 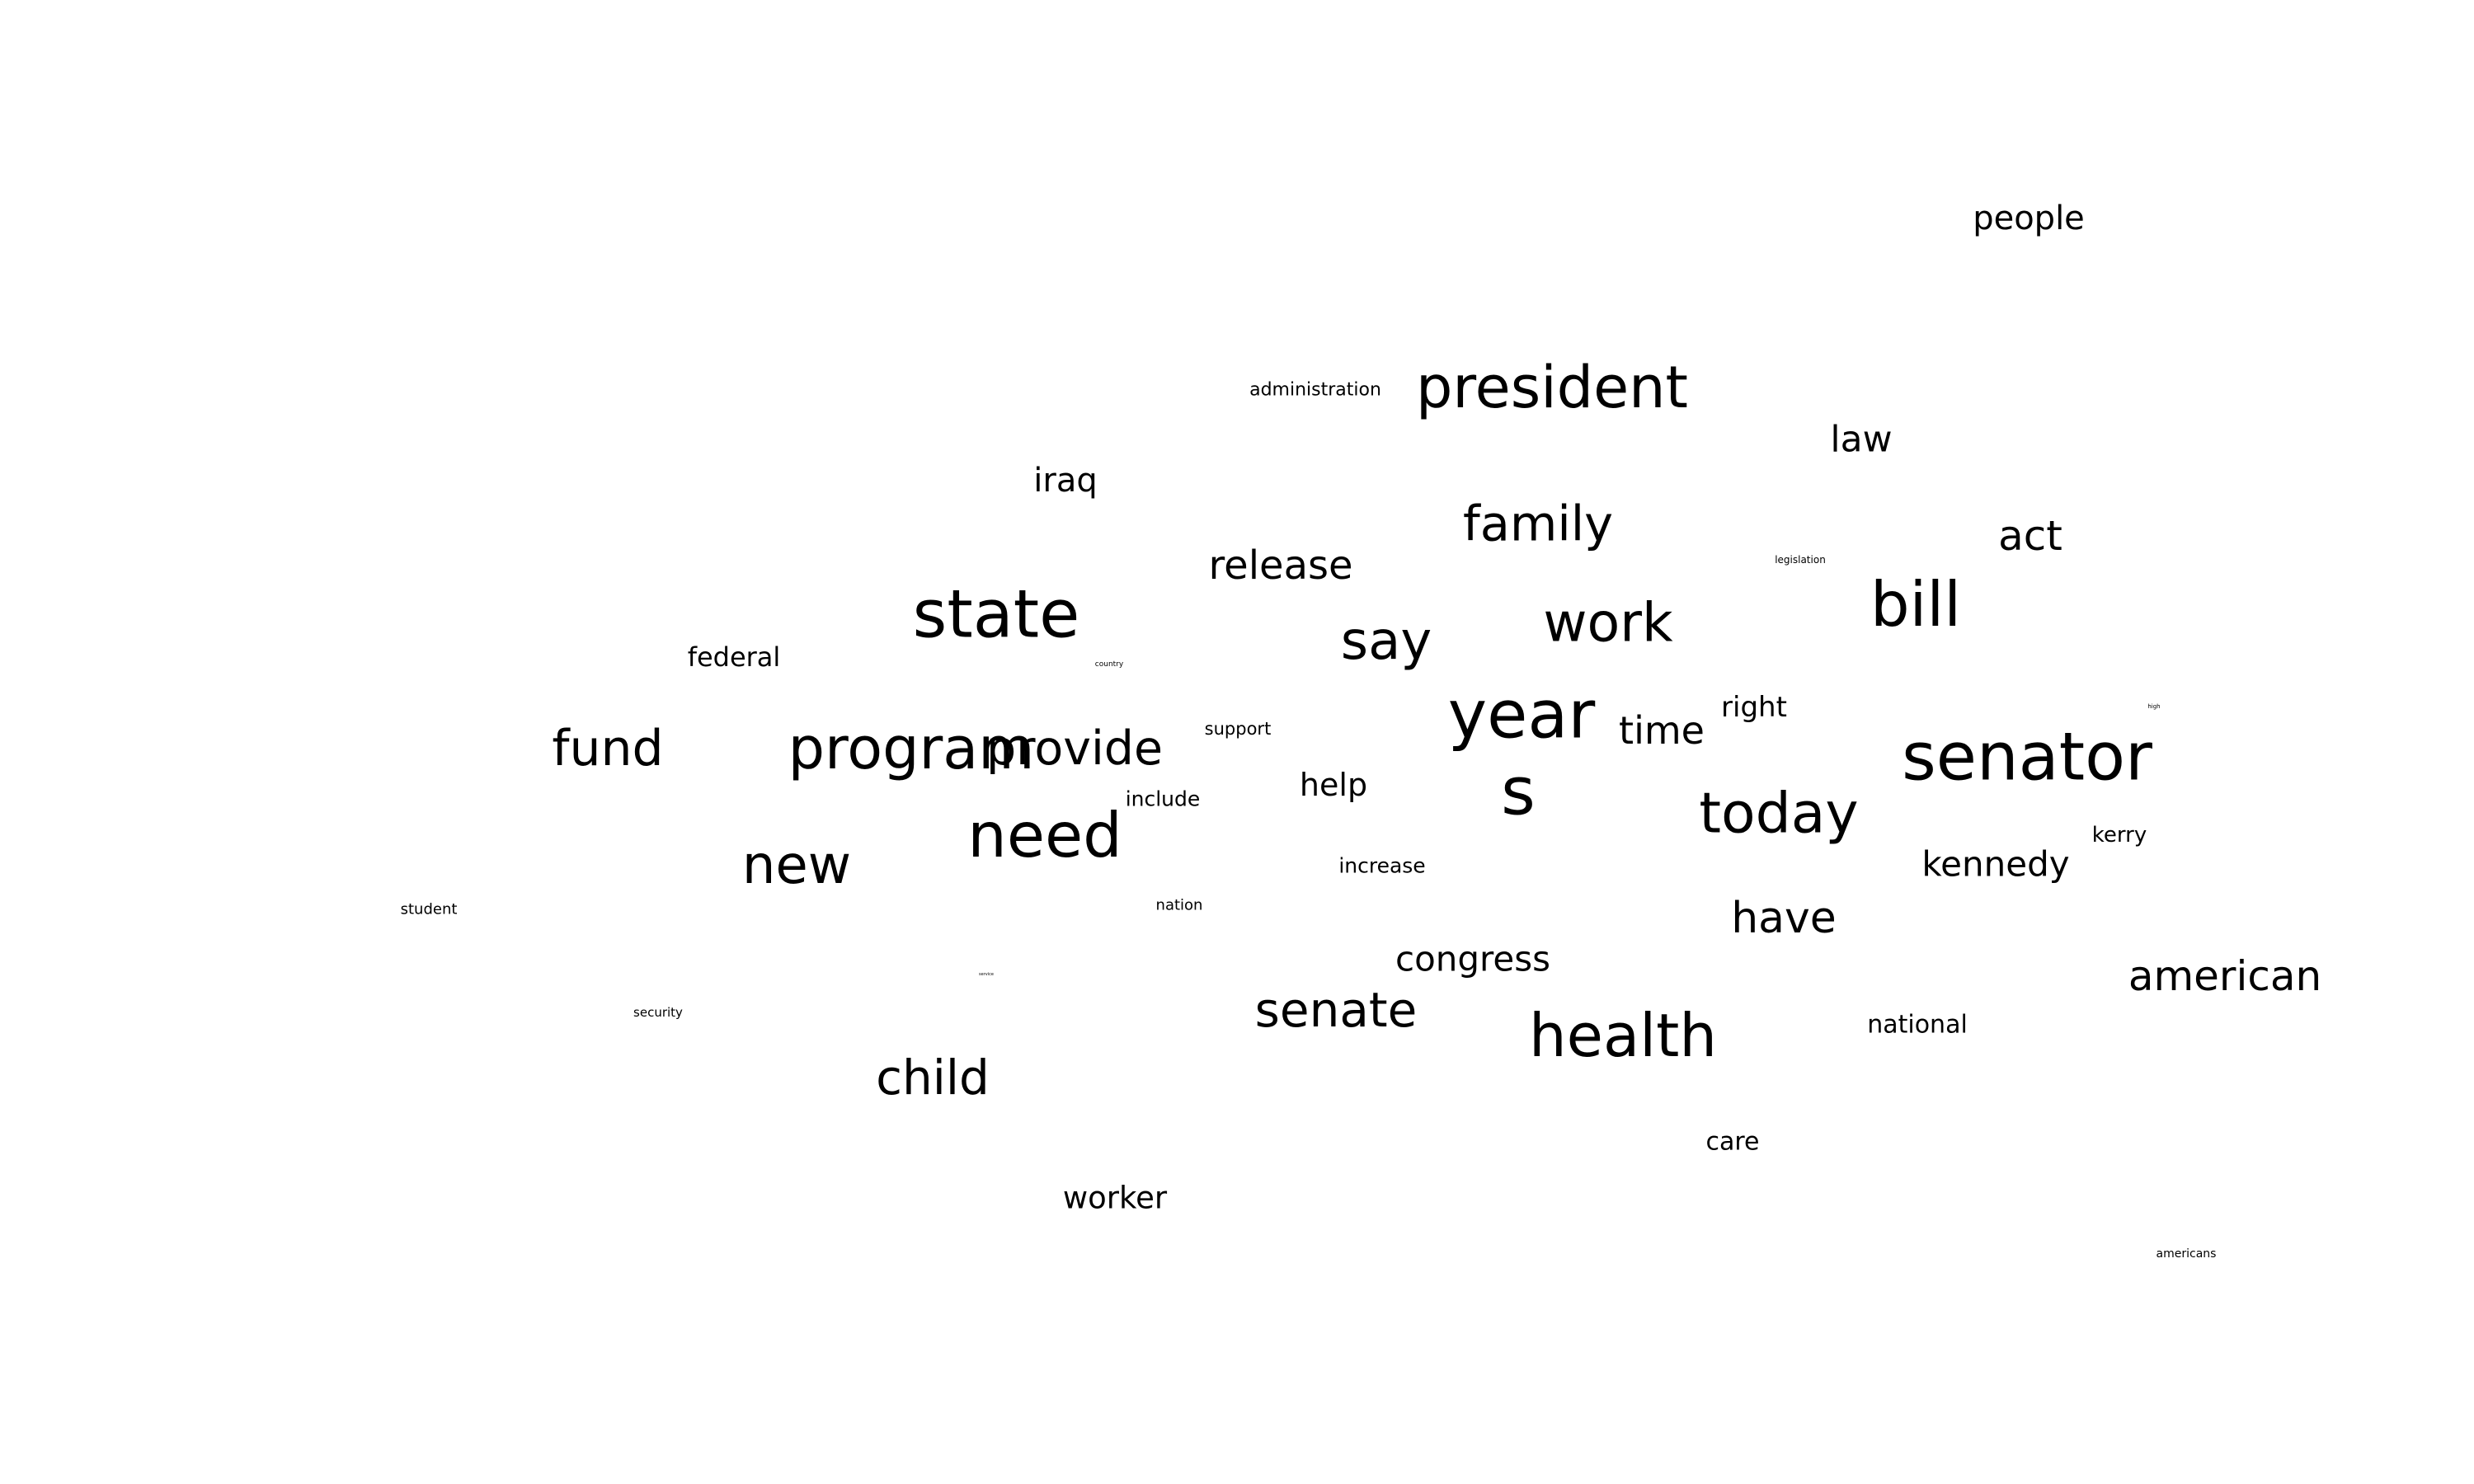 What do you see at coordinates (1623, 1035) in the screenshot?
I see `word-health: health` at bounding box center [1623, 1035].